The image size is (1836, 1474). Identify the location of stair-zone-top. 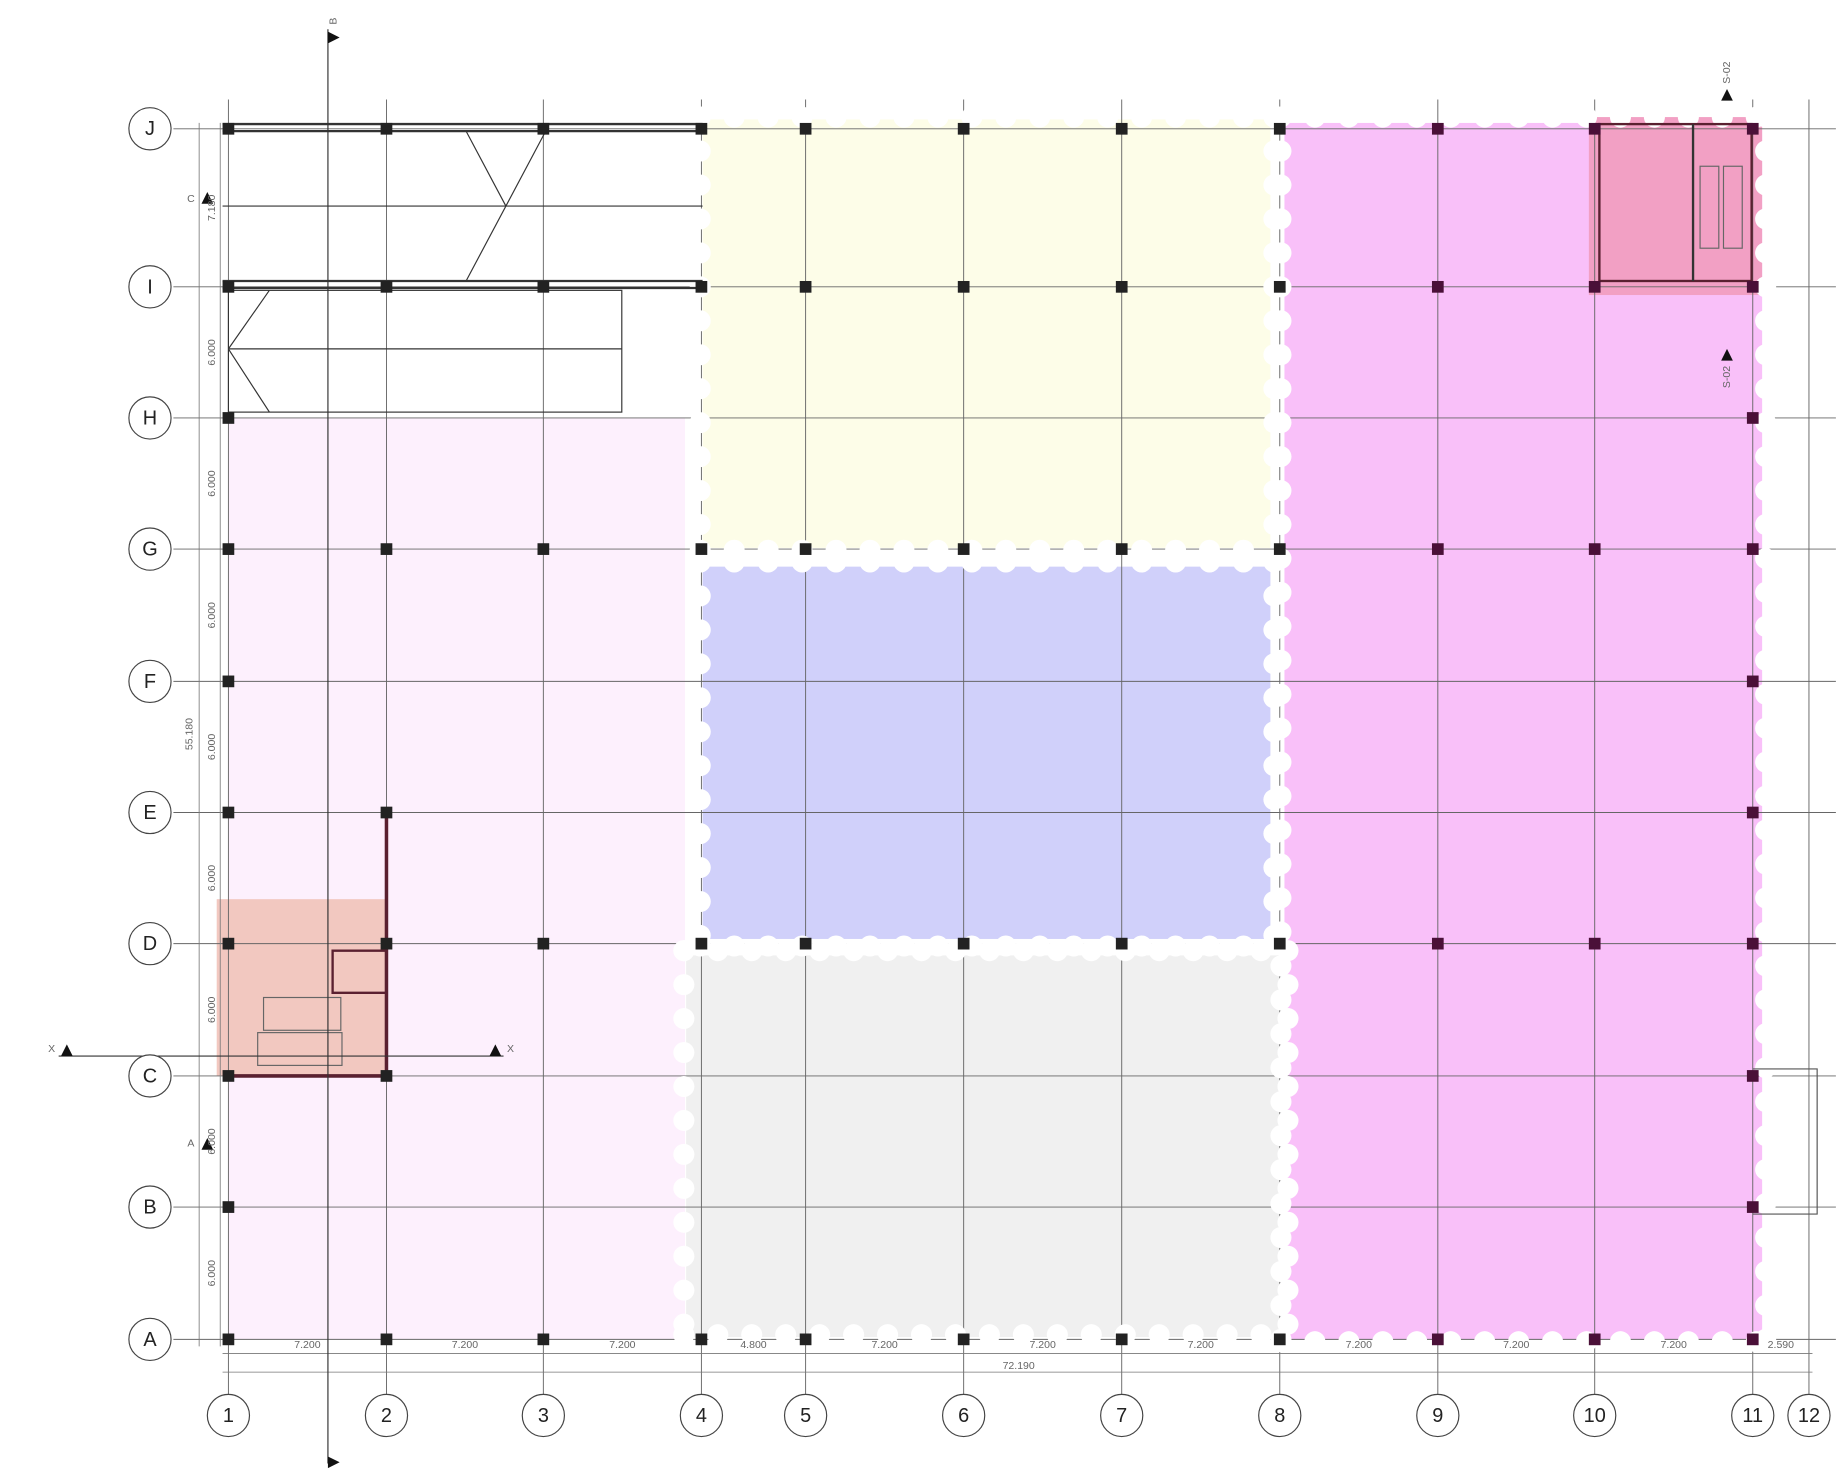
(1675, 206).